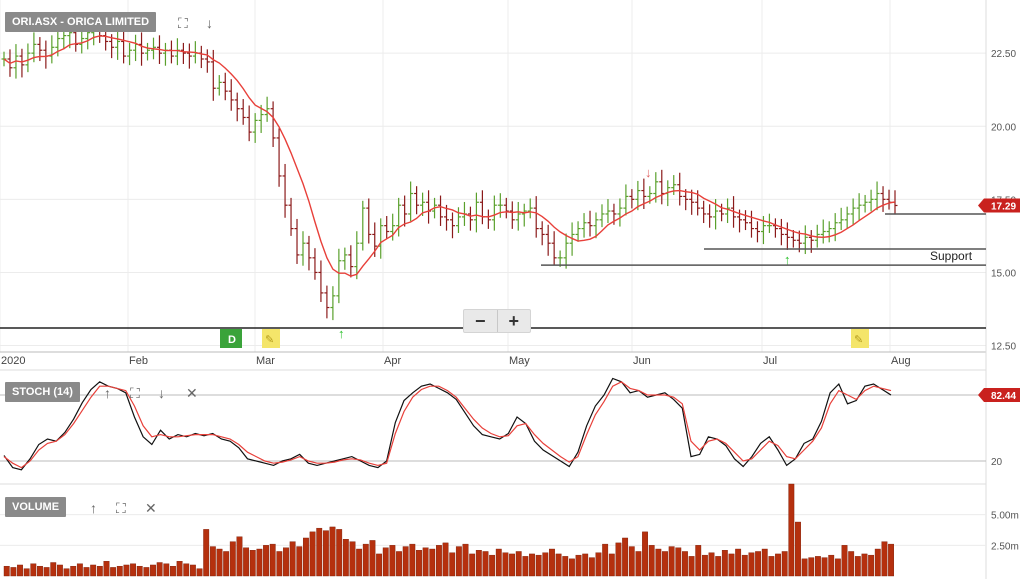 The width and height of the screenshot is (1024, 579). I want to click on stoch-pane-label: STOCH (14), so click(42, 392).